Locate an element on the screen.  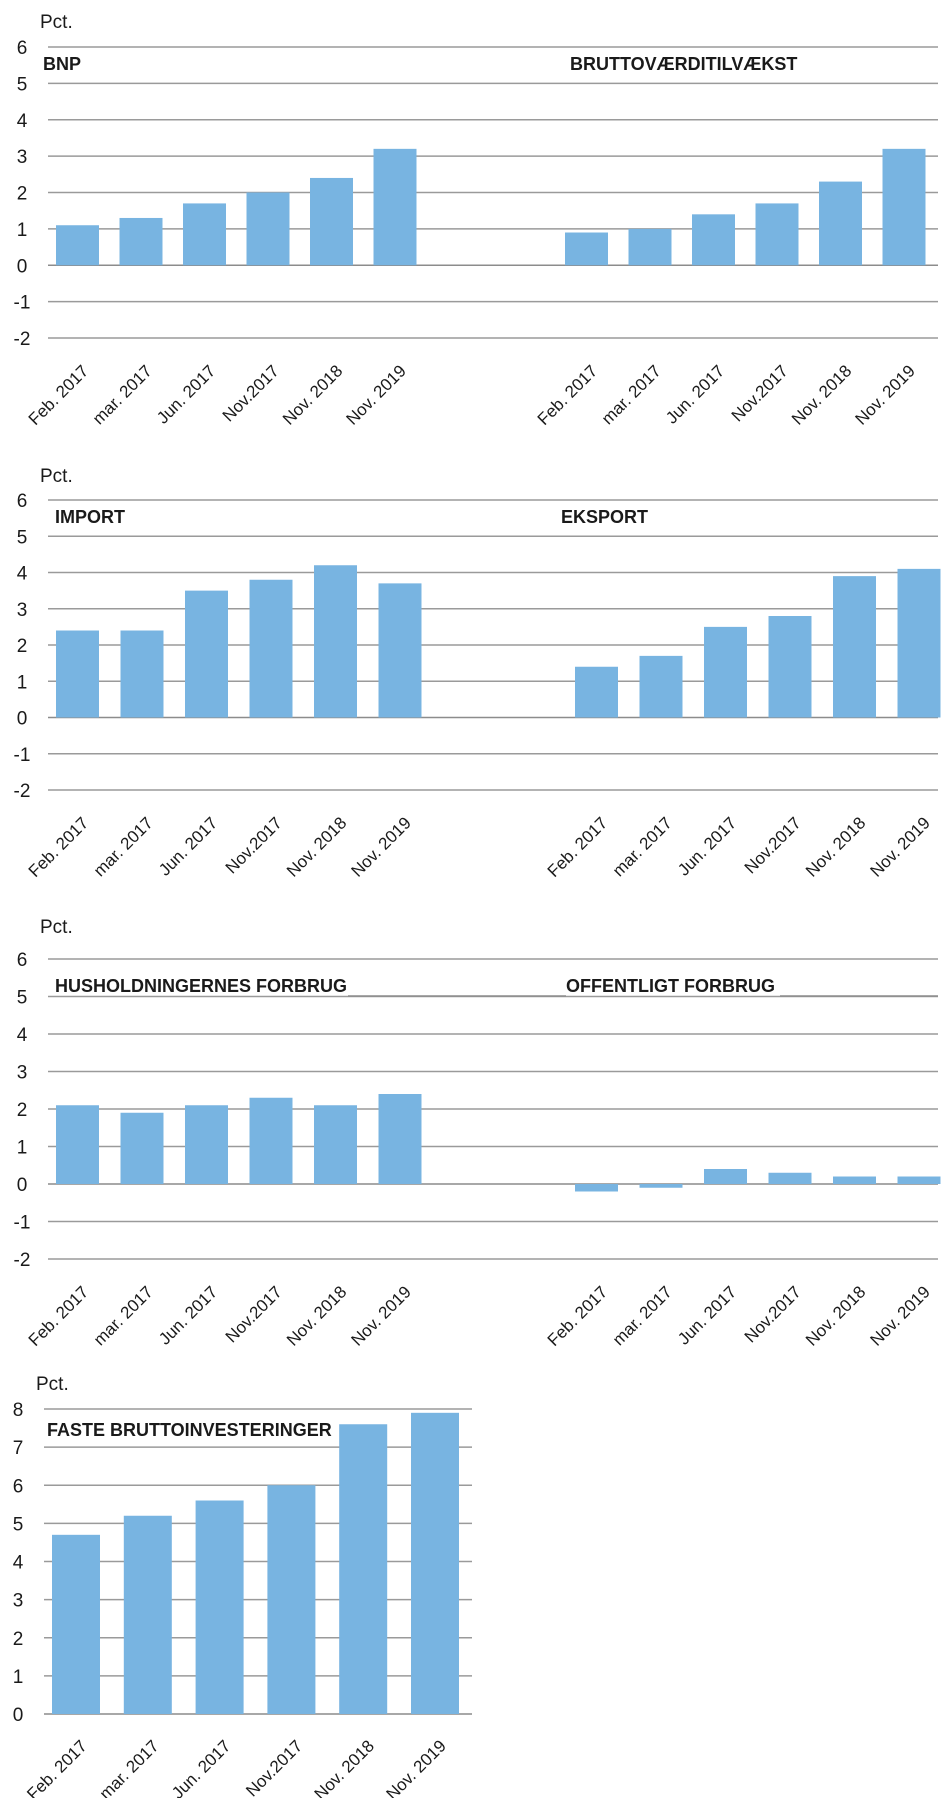
panel-title: HUSHOLDNINGERNES FORBRUG is located at coordinates (201, 986).